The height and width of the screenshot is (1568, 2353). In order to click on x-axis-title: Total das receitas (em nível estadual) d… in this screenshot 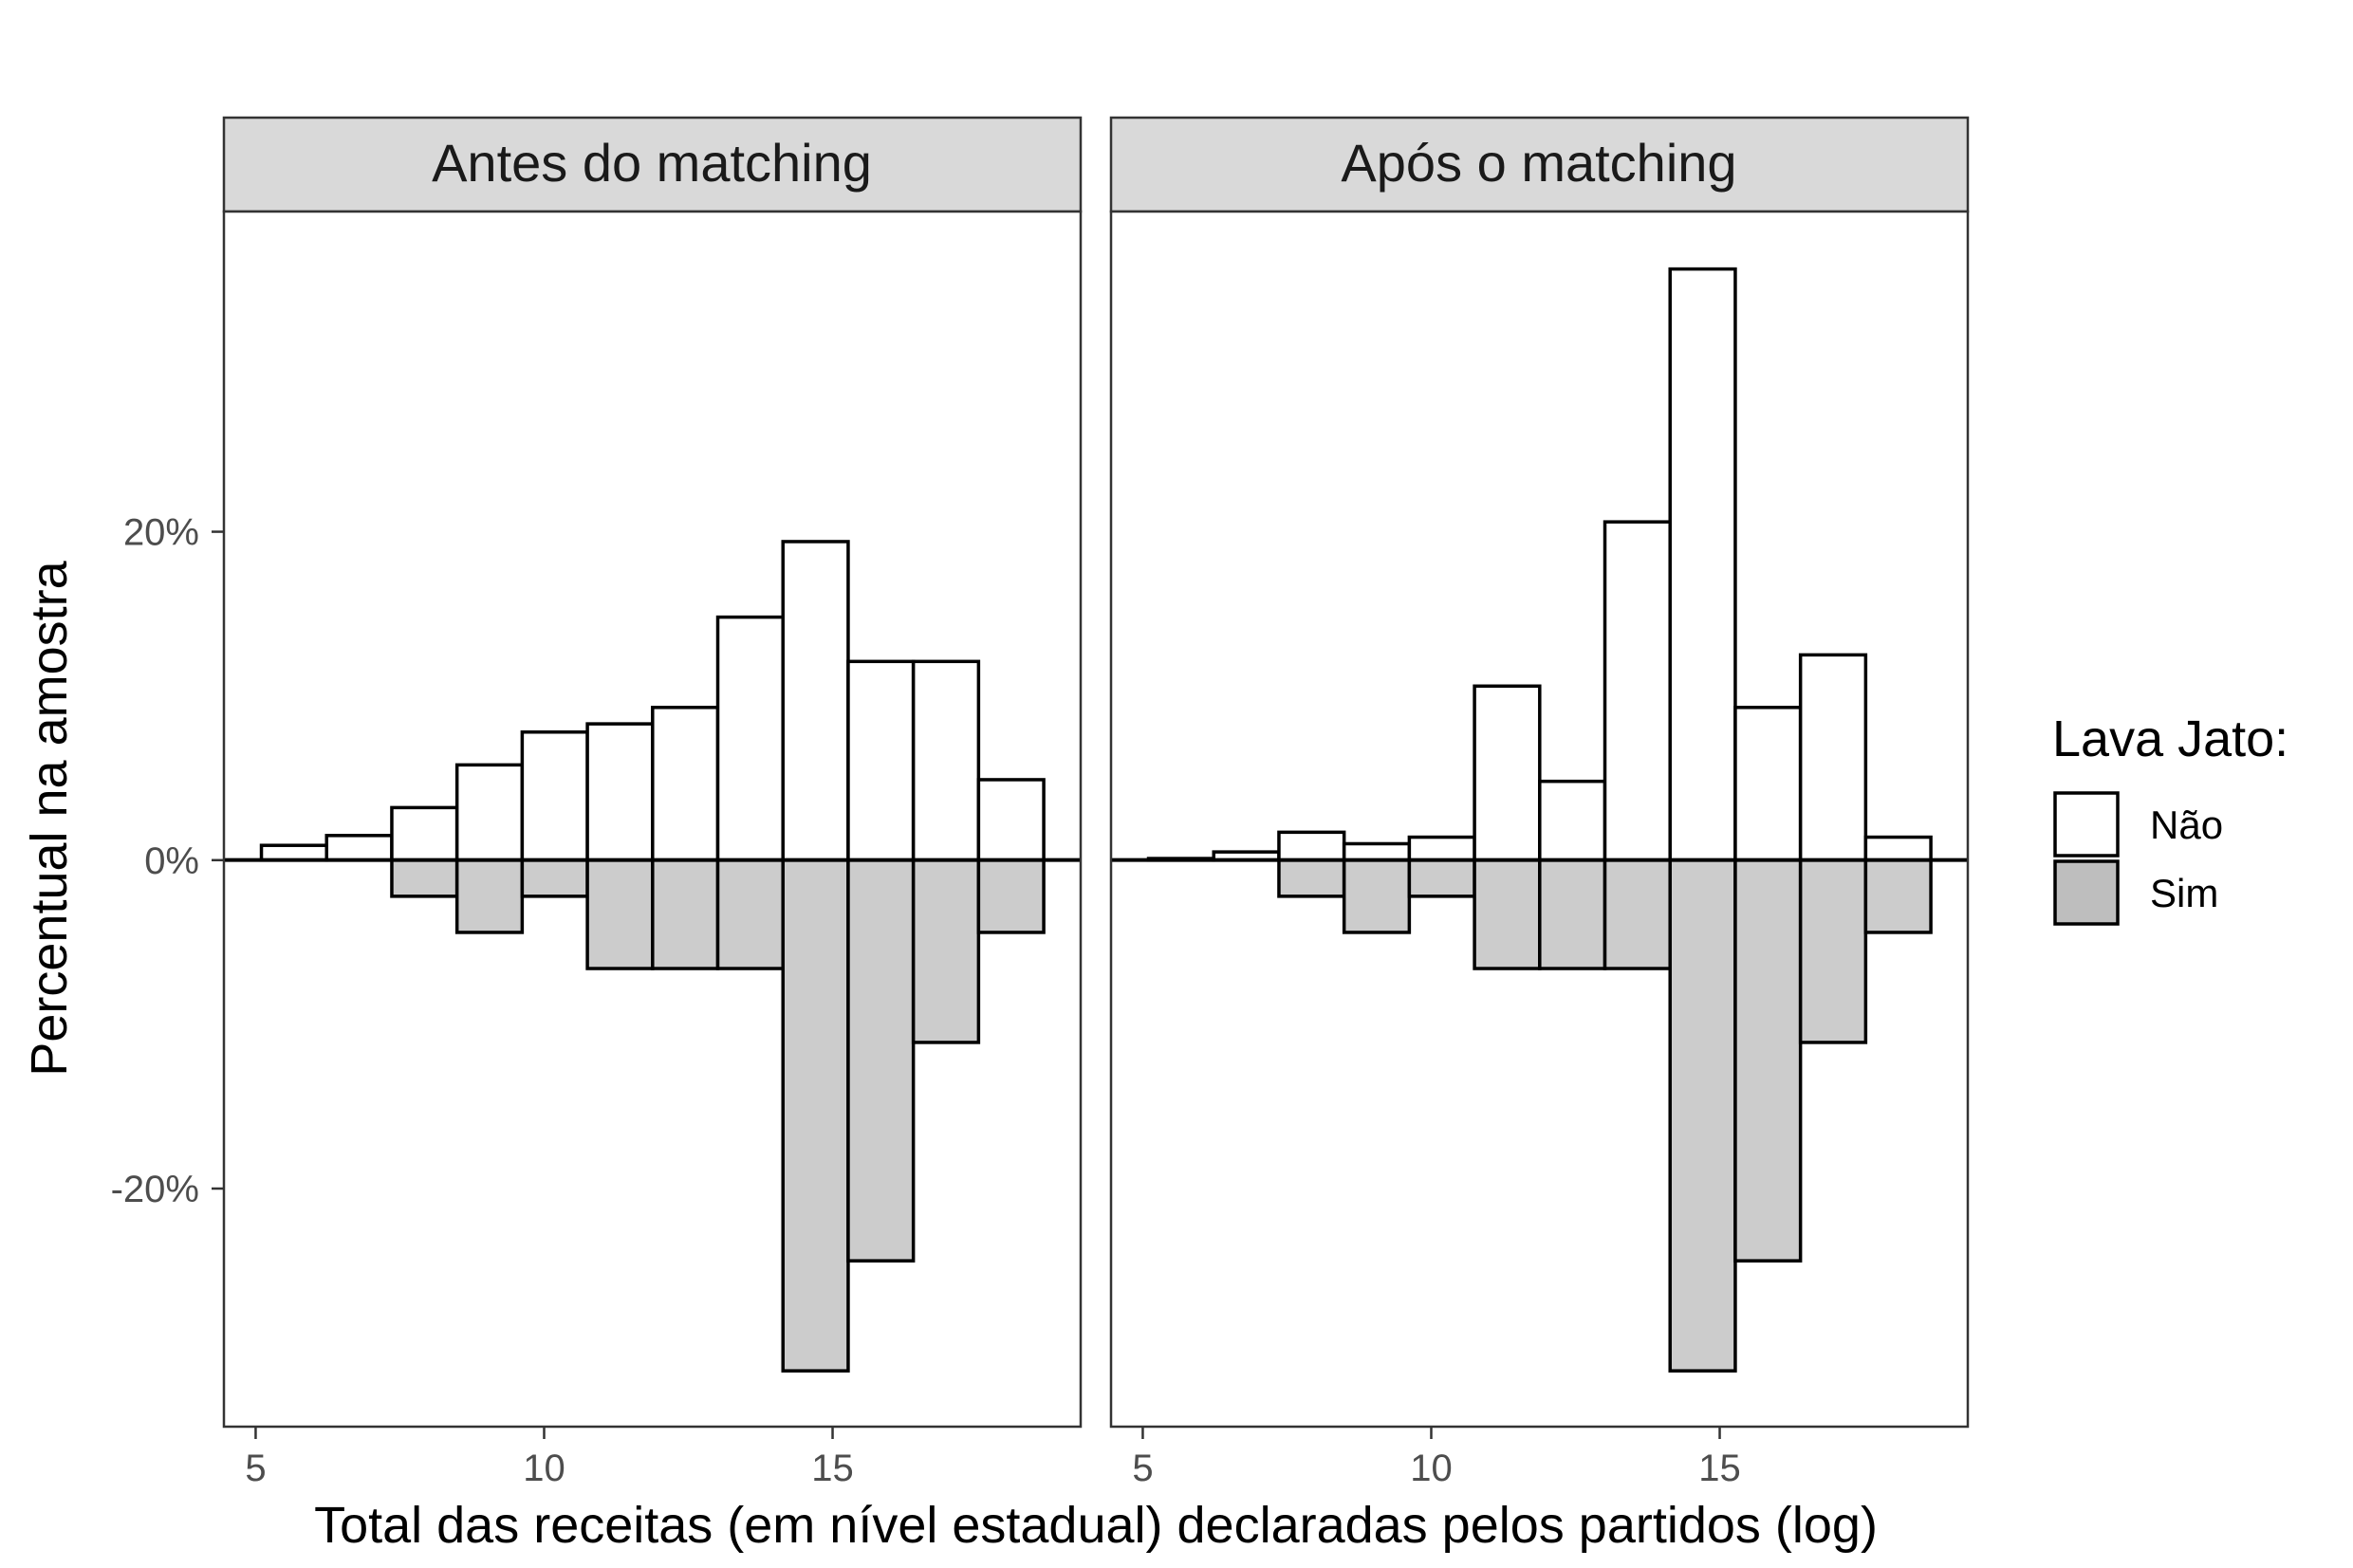, I will do `click(1096, 1526)`.